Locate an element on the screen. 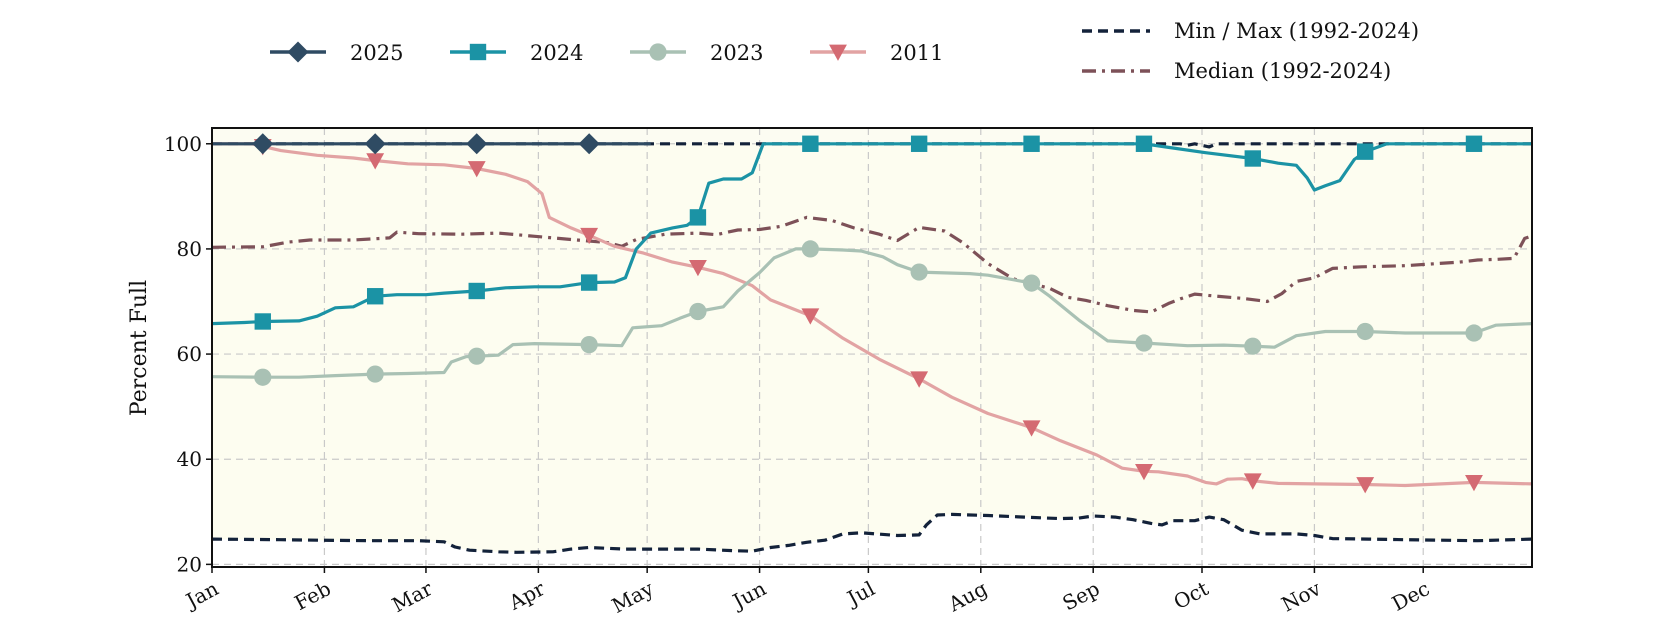  legend-label-2024: 2024 is located at coordinates (556, 53).